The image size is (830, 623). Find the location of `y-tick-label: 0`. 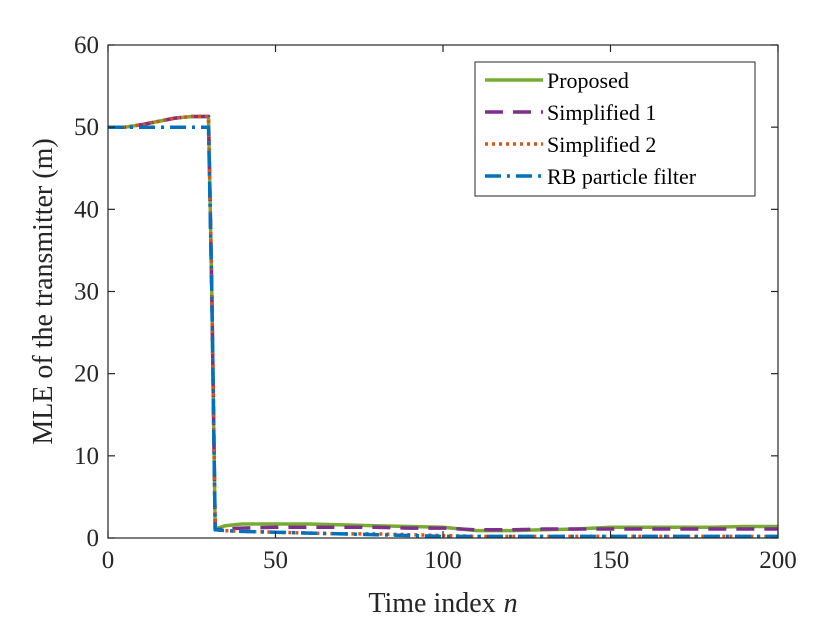

y-tick-label: 0 is located at coordinates (93, 538).